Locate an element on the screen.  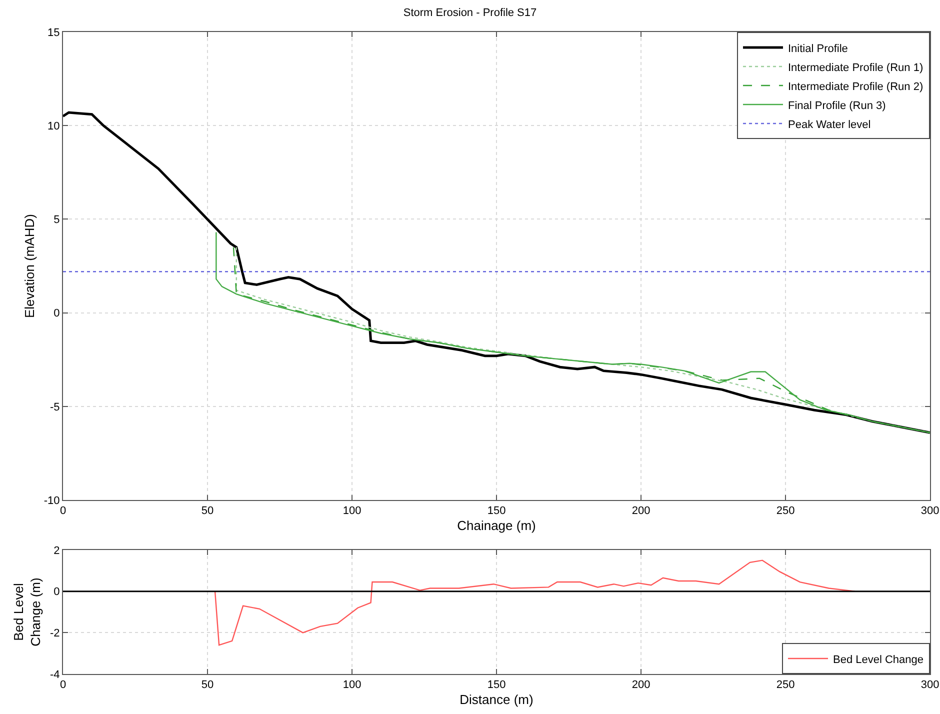
y-tick-label: 5 is located at coordinates (57, 220).